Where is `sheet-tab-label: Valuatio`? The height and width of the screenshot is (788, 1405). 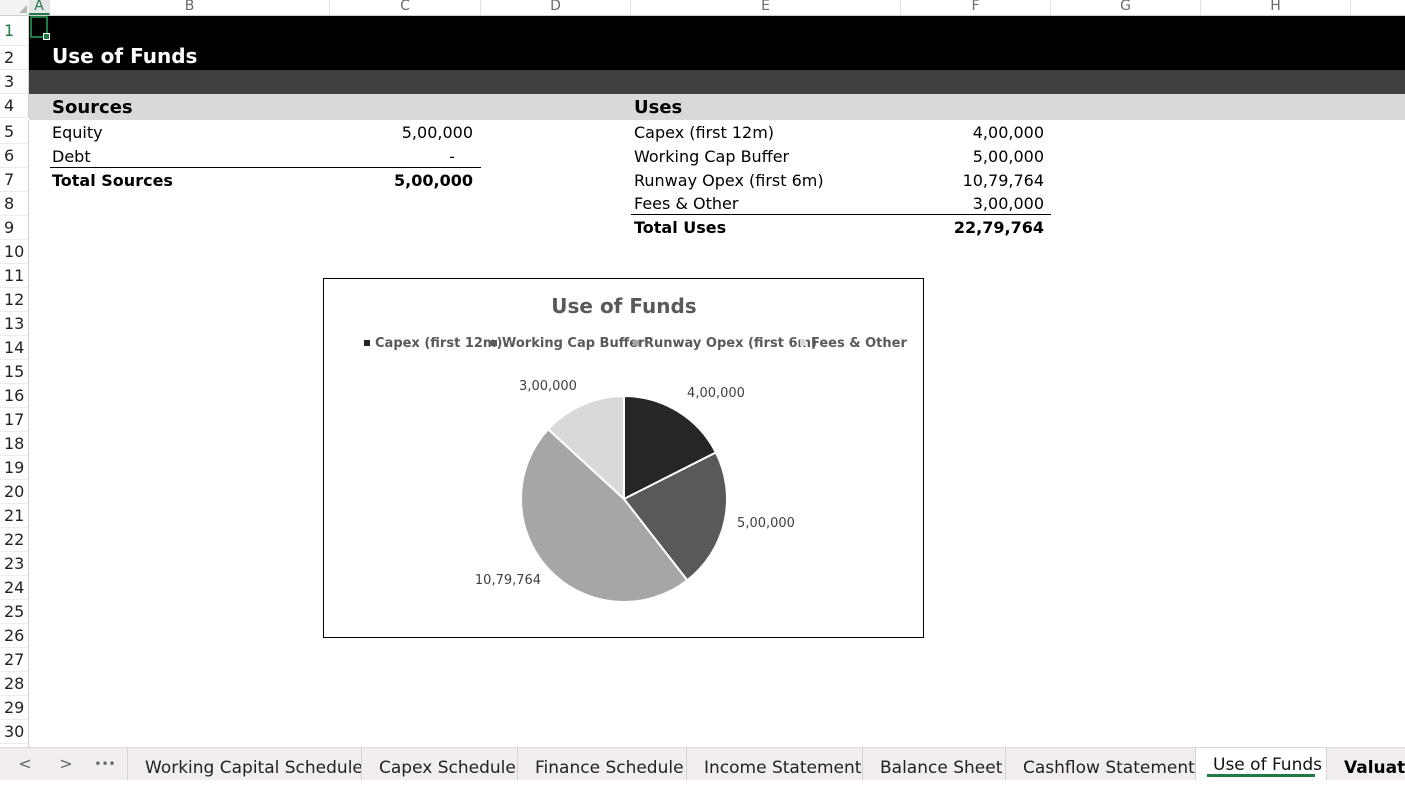 sheet-tab-label: Valuatio is located at coordinates (1374, 768).